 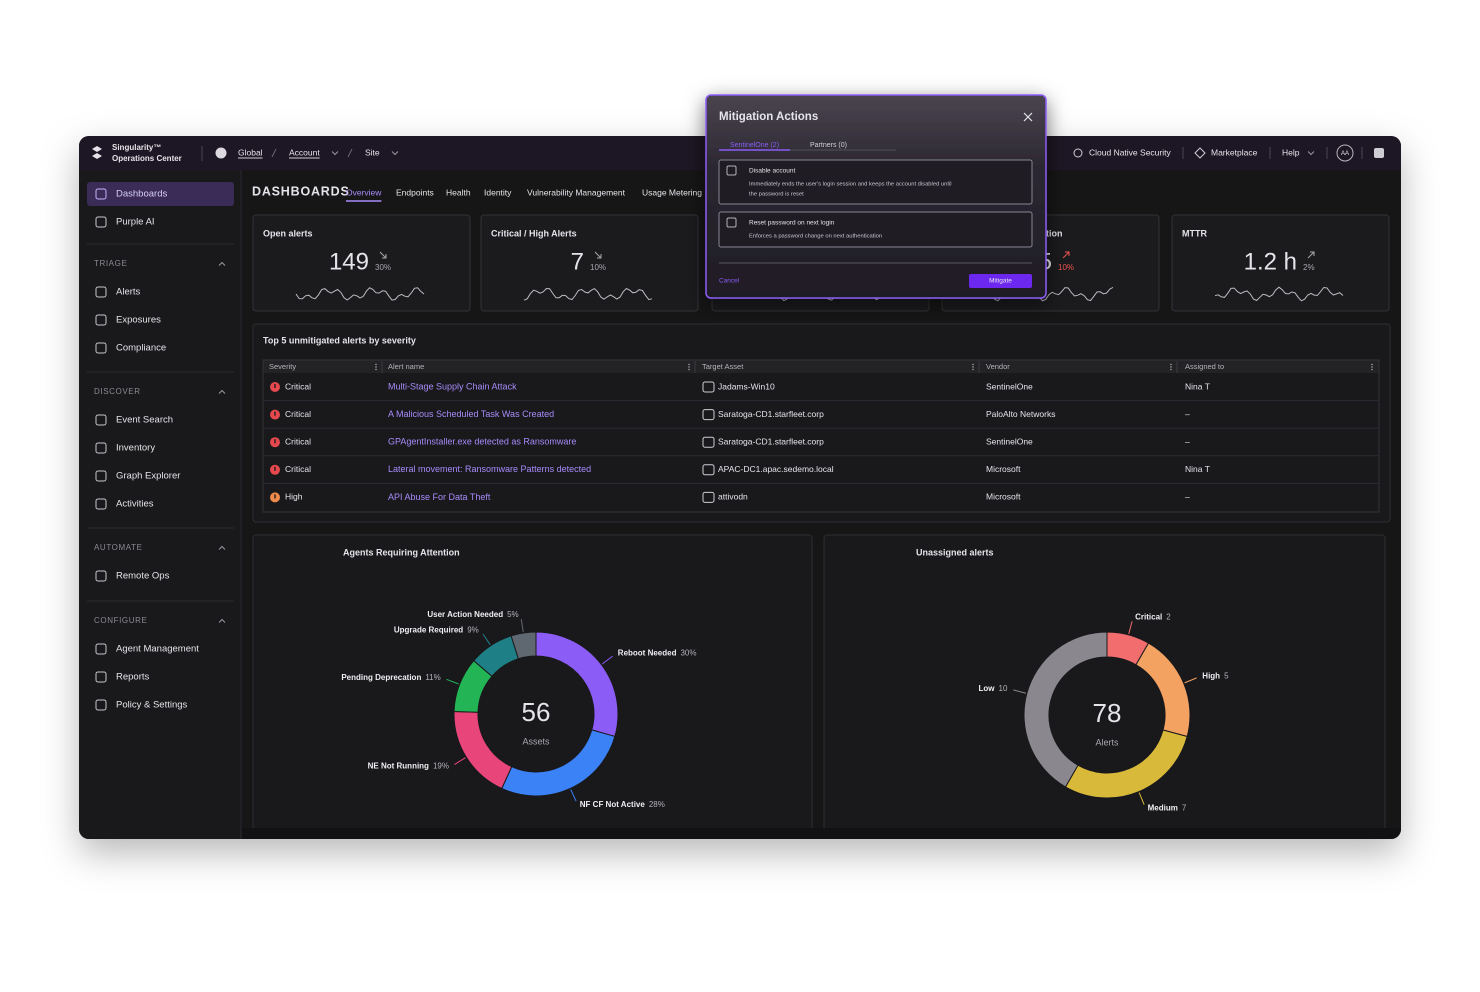 I want to click on nav-item: Compliance, so click(x=141, y=348).